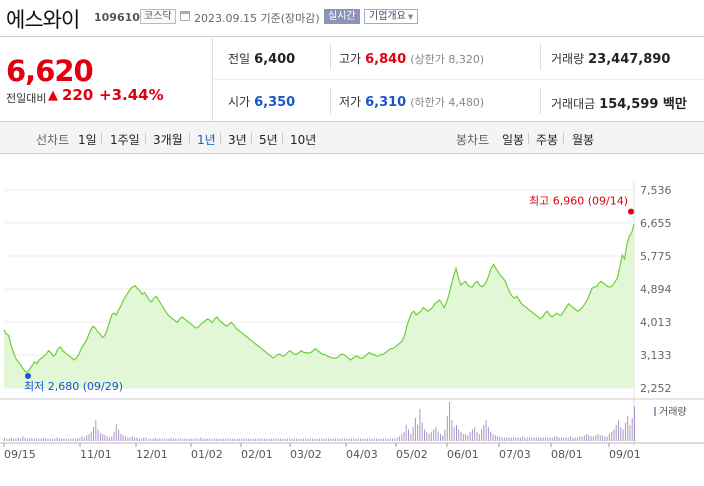 The image size is (704, 486). I want to click on candle-weekly: 주봉, so click(547, 140).